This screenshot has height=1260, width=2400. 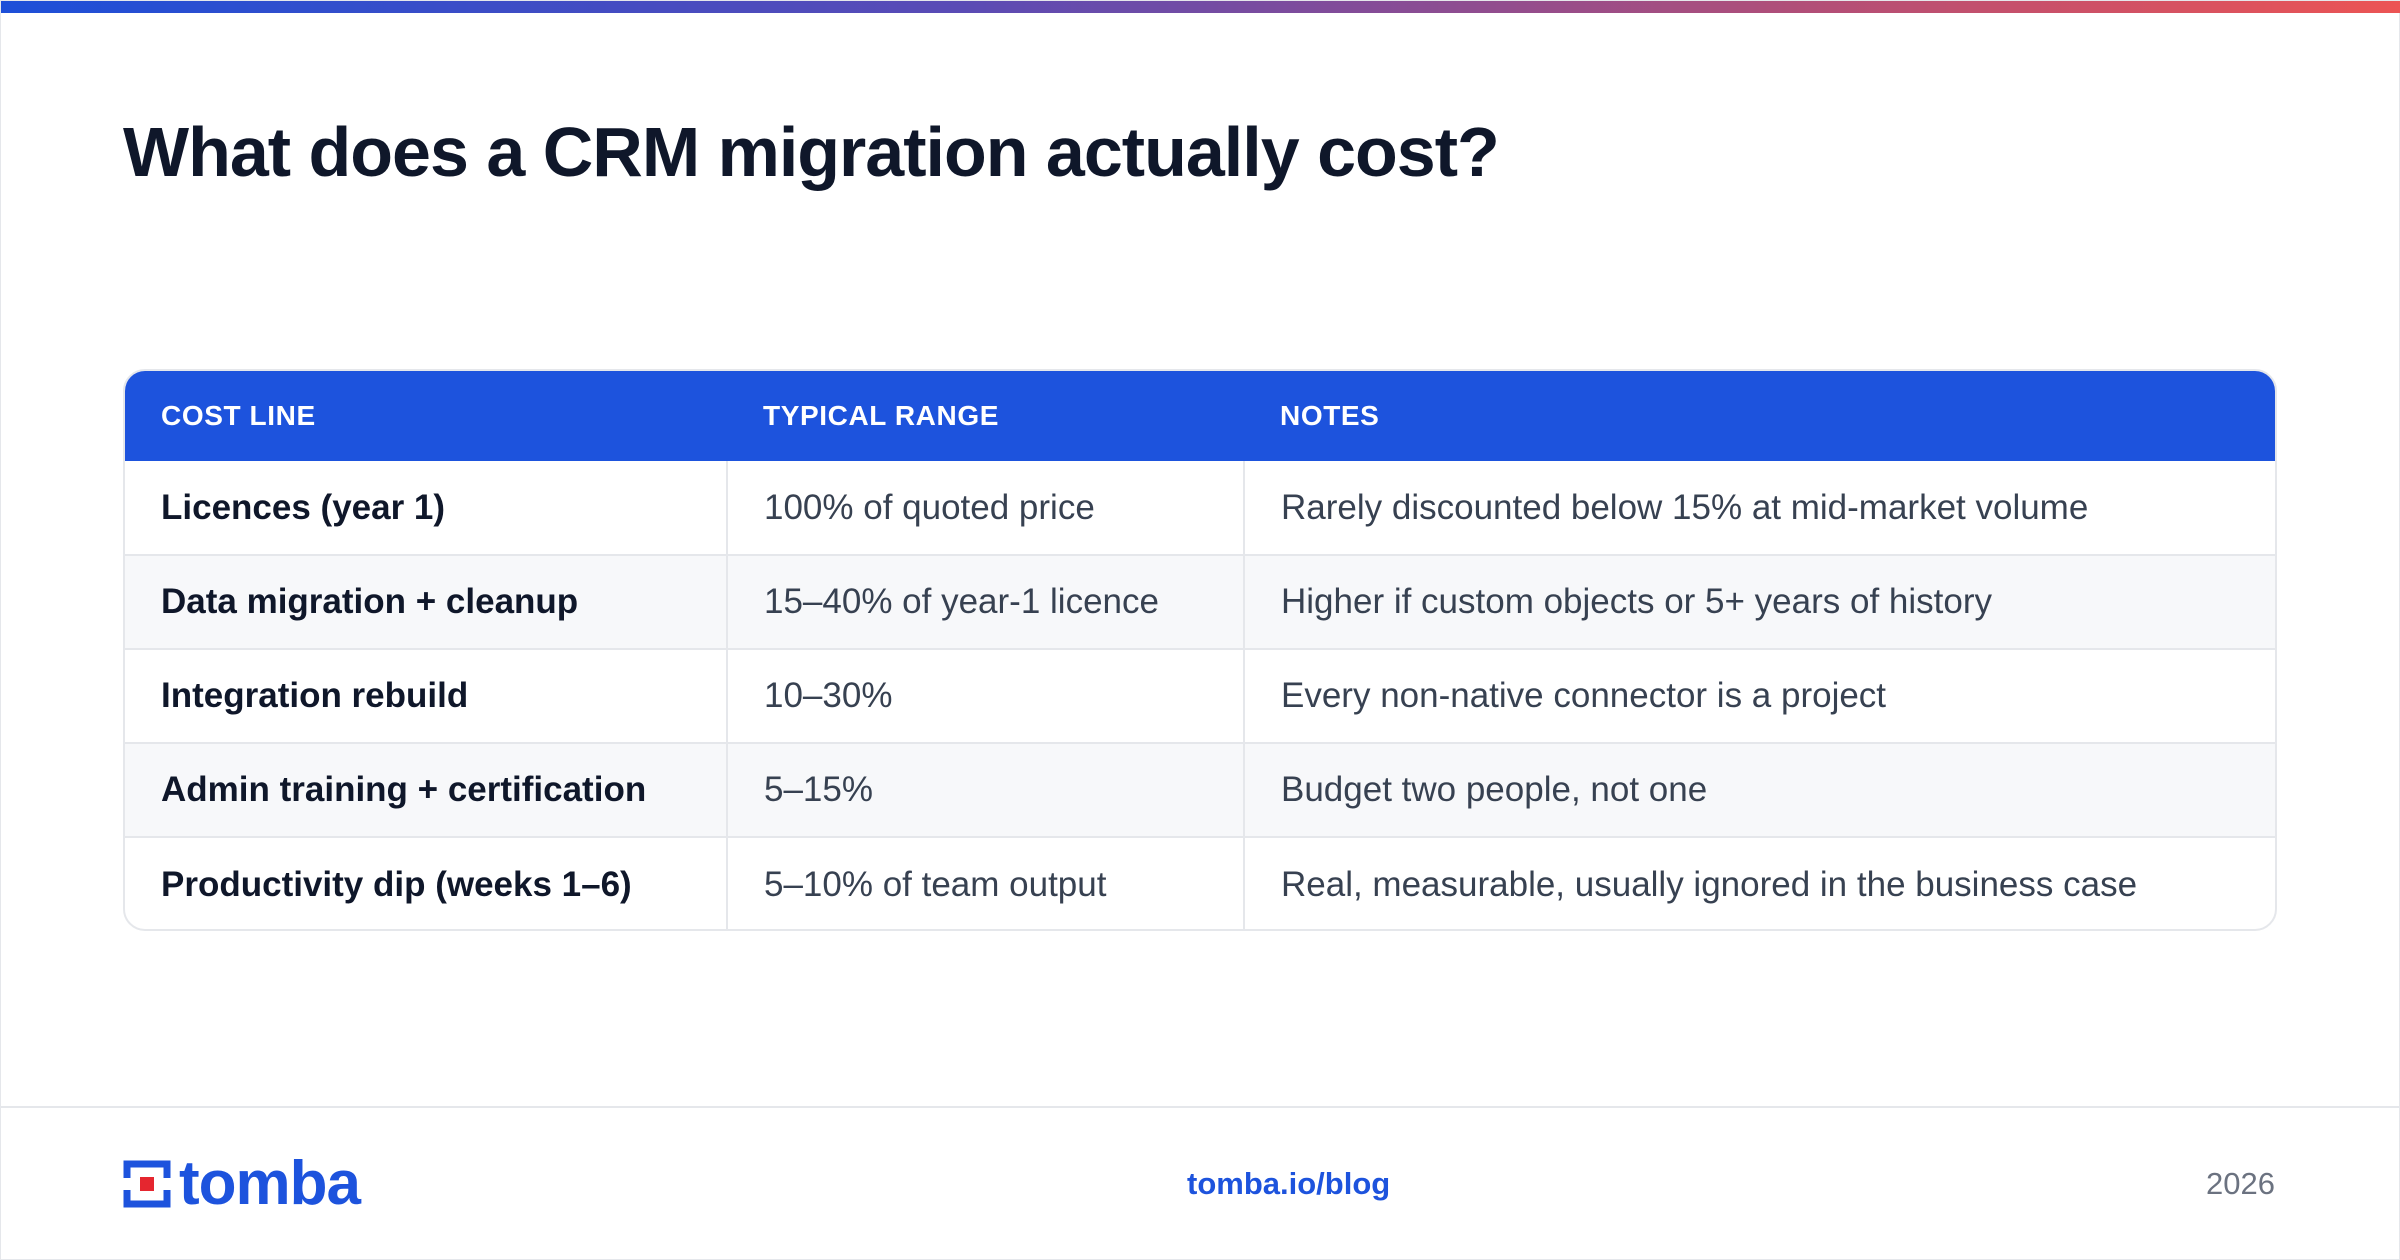 What do you see at coordinates (1759, 695) in the screenshot?
I see `cell-notes: Every non-native connector is a project` at bounding box center [1759, 695].